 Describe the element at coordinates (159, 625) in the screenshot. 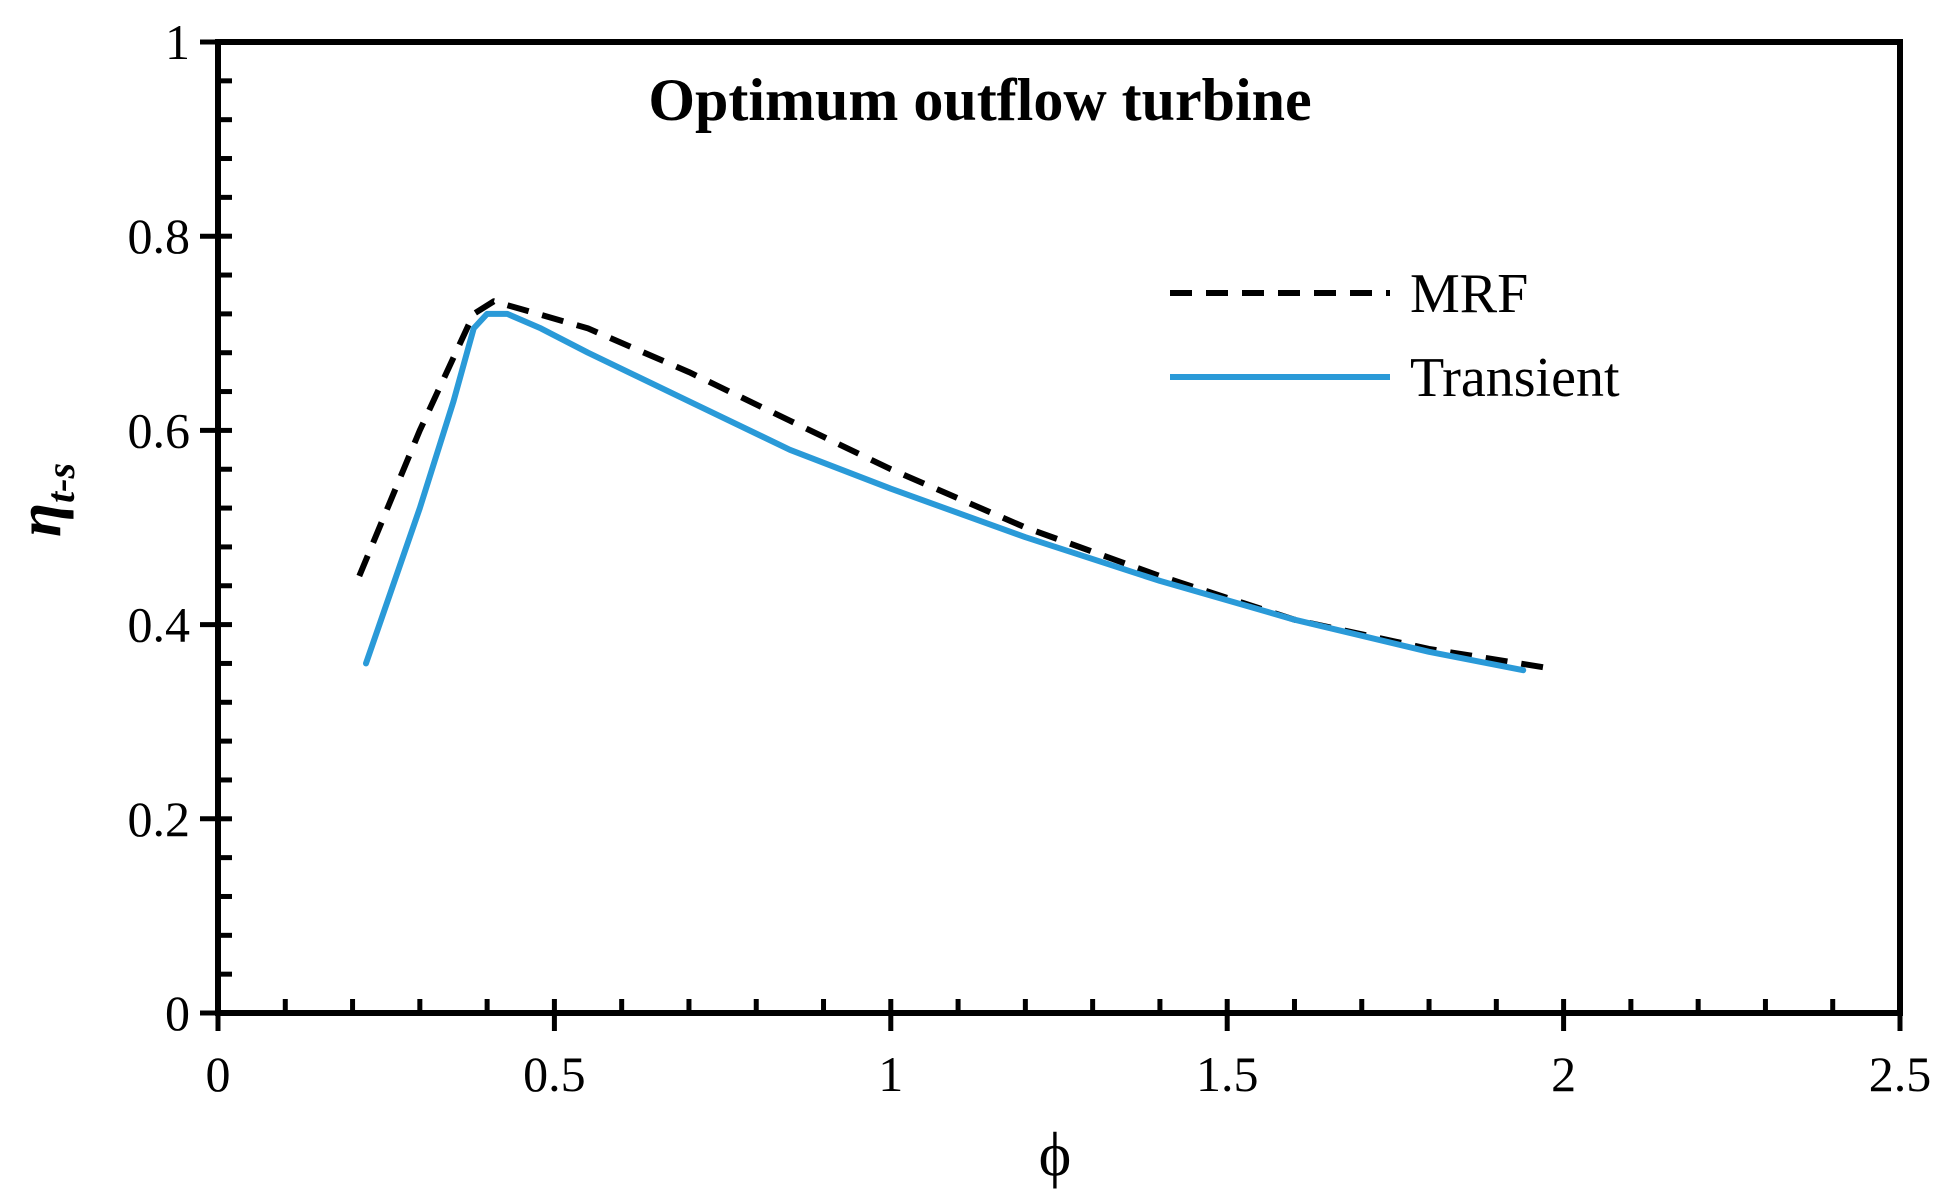

I see `y-tick-label: 0.4` at that location.